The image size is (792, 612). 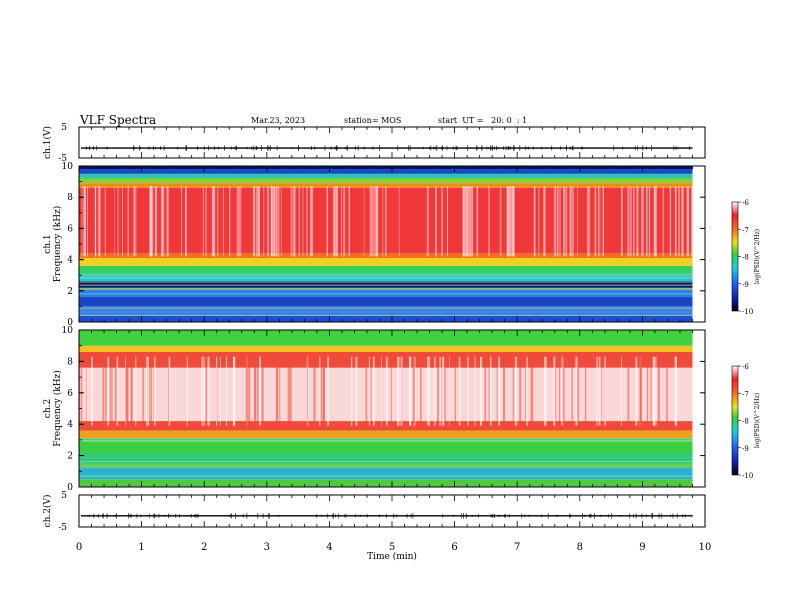 What do you see at coordinates (70, 323) in the screenshot?
I see `y-tick-label: 0` at bounding box center [70, 323].